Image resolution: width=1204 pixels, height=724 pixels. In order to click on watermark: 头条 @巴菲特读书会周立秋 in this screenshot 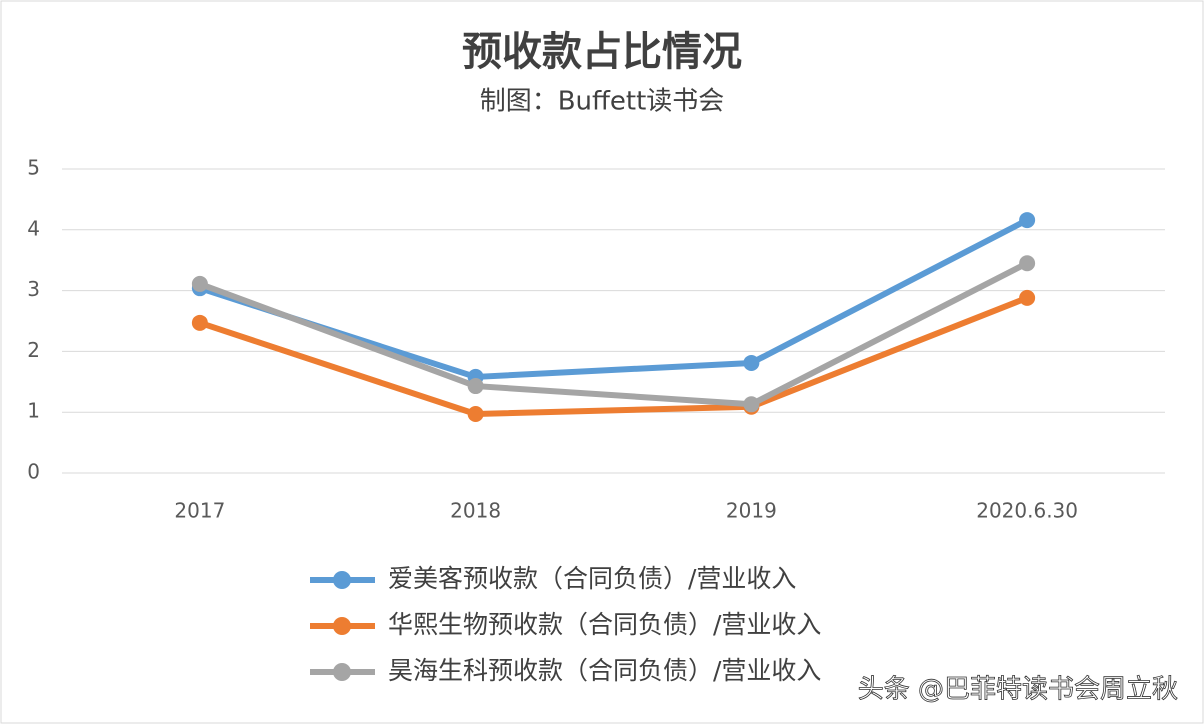, I will do `click(1018, 690)`.